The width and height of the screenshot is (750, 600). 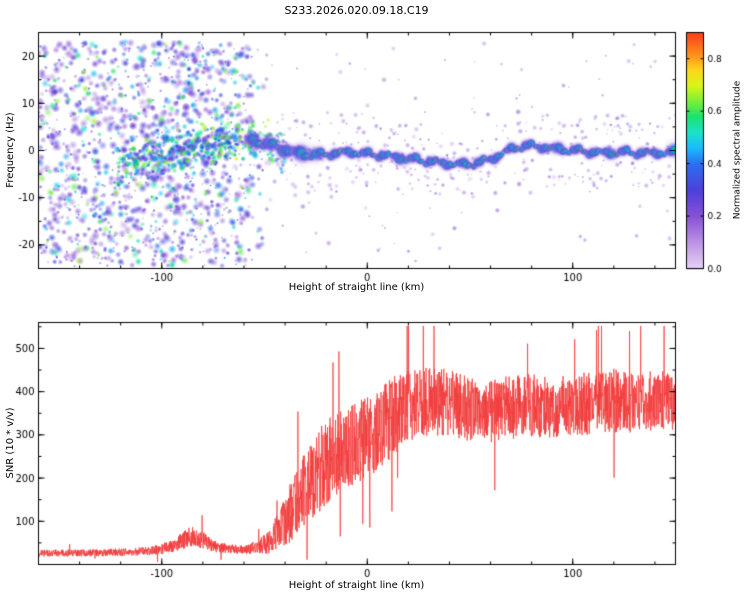 What do you see at coordinates (10, 443) in the screenshot?
I see `snr-y-axis-label: SNR (10 * v/v)` at bounding box center [10, 443].